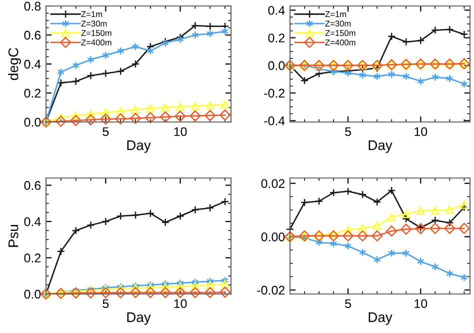 This screenshot has height=333, width=474. Describe the element at coordinates (273, 183) in the screenshot. I see `y-tick-label: 0.02` at that location.